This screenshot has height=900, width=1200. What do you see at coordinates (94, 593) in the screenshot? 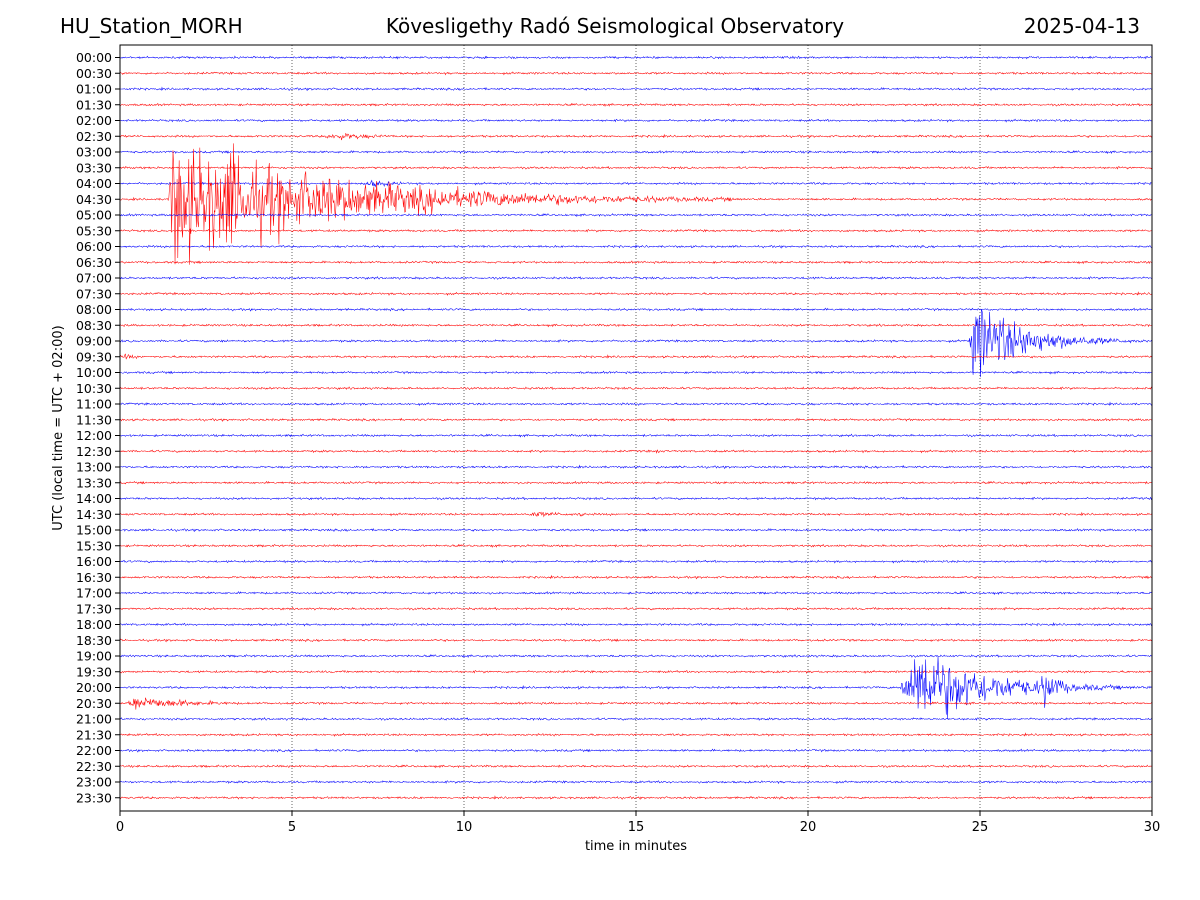
I see `y-tick-label: 17:00` at bounding box center [94, 593].